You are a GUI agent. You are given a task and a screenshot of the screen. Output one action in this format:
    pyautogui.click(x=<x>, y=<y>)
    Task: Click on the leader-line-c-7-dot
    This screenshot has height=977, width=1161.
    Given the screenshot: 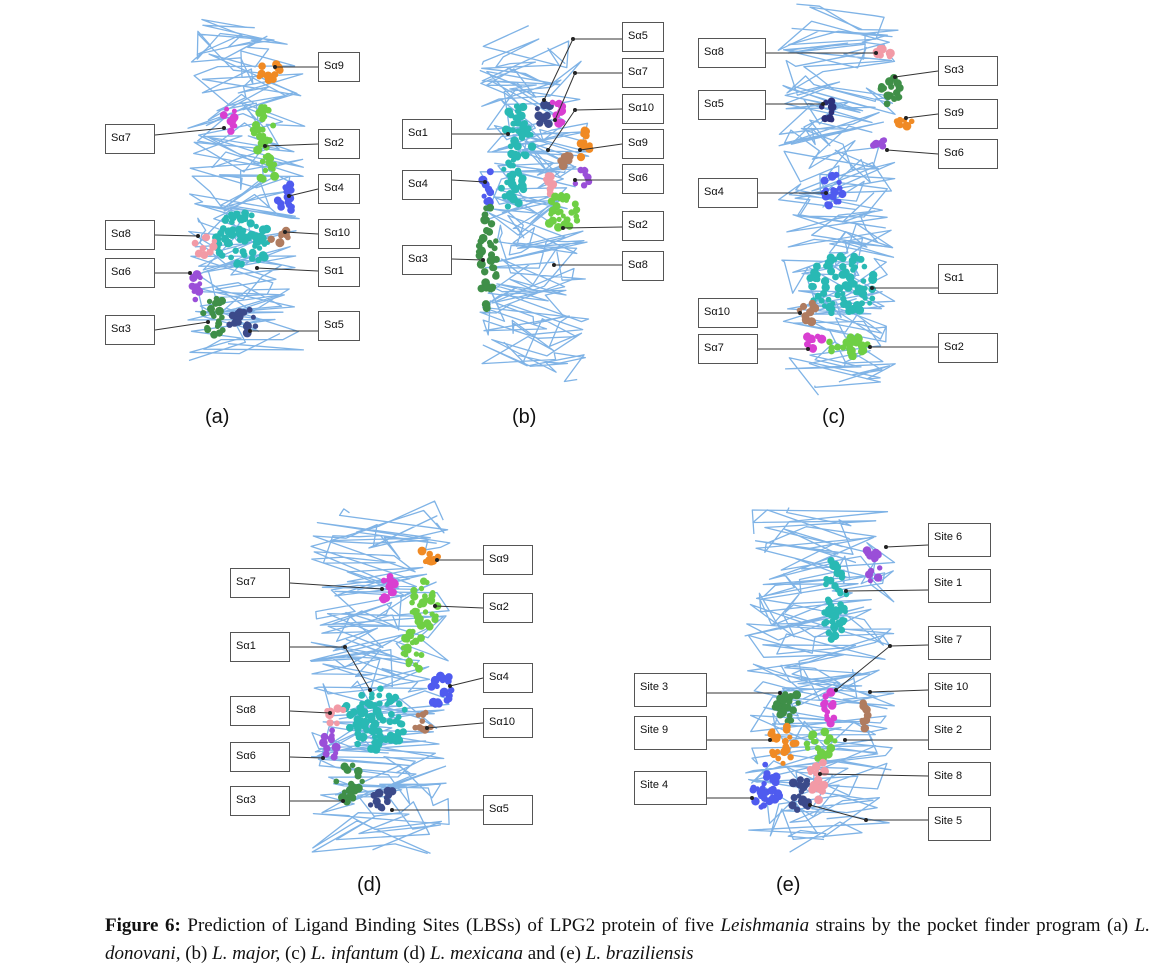 What is the action you would take?
    pyautogui.click(x=872, y=288)
    